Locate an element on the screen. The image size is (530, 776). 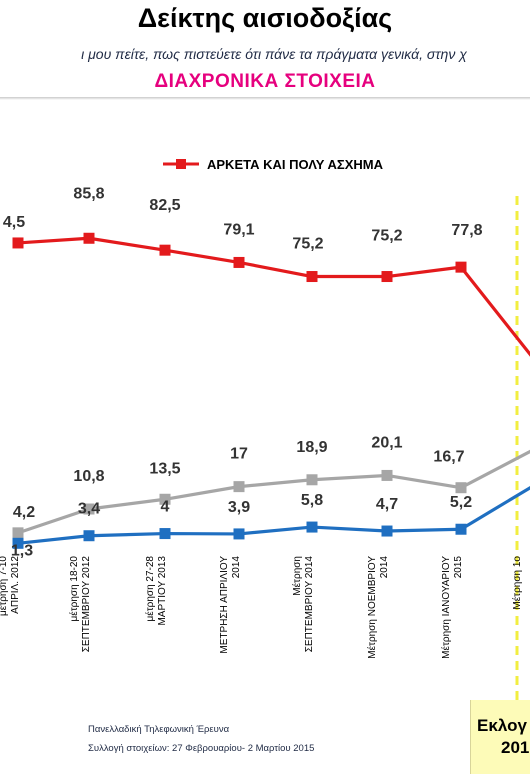
x-tick-label: μέτρηση 18-20ΣΕΠΤΕΜΒΡΙΟΥ 2012 is located at coordinates (80, 604).